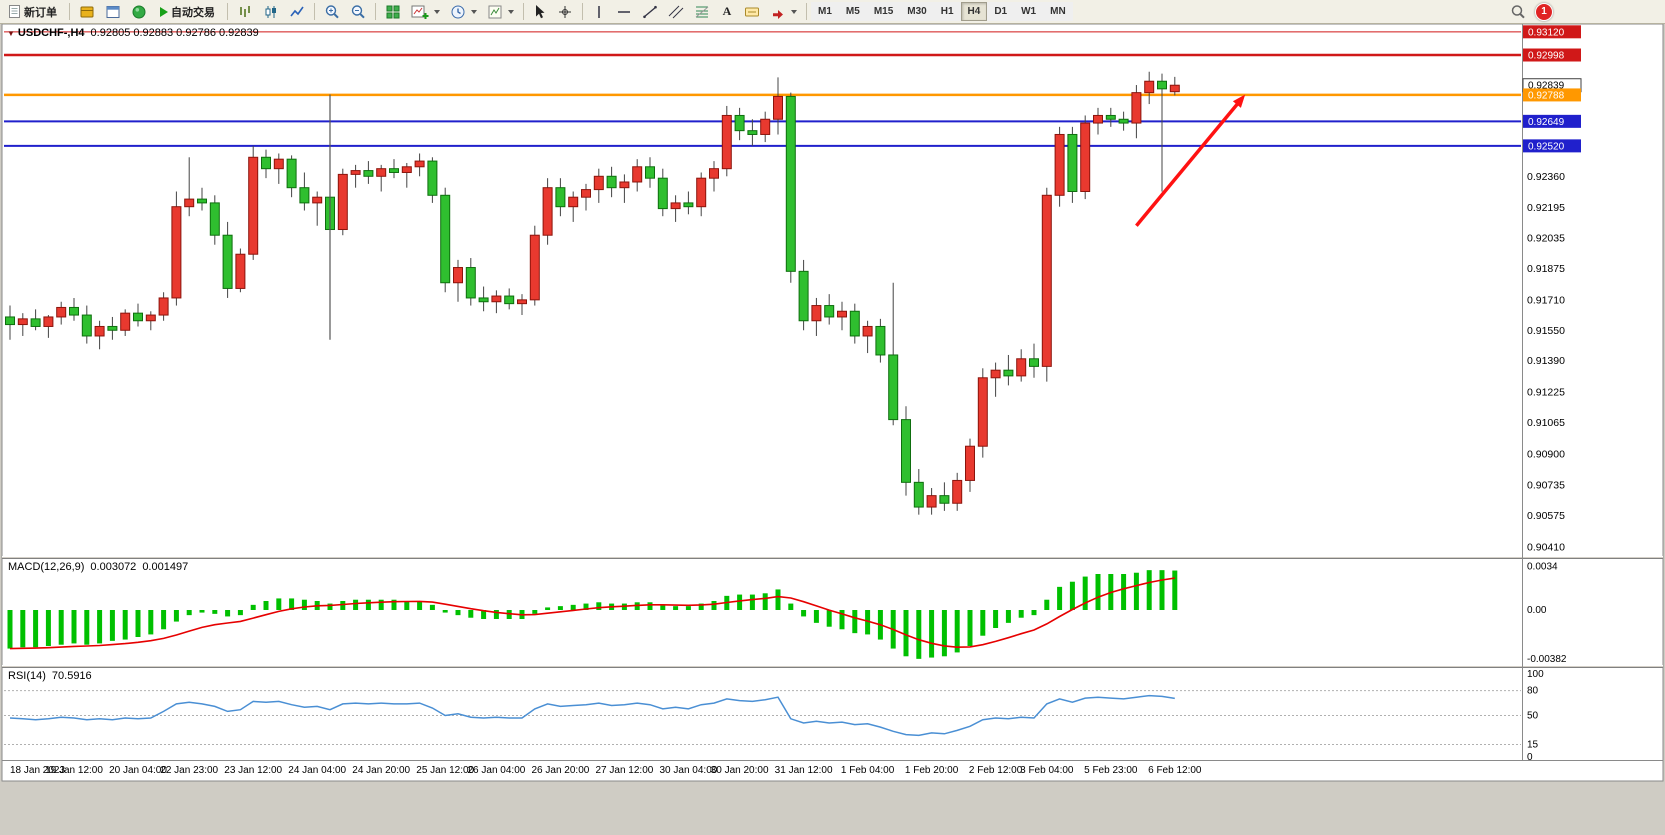 The height and width of the screenshot is (835, 1665). I want to click on bar-chart-icon, so click(245, 11).